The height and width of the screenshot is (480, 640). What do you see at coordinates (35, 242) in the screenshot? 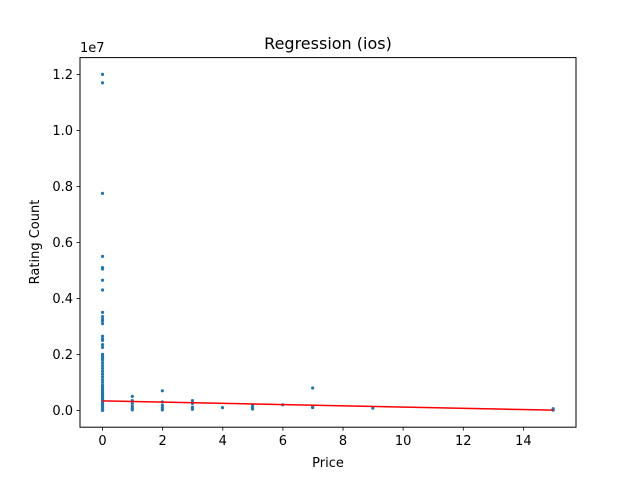
I see `y-axis-label: Rating Count` at bounding box center [35, 242].